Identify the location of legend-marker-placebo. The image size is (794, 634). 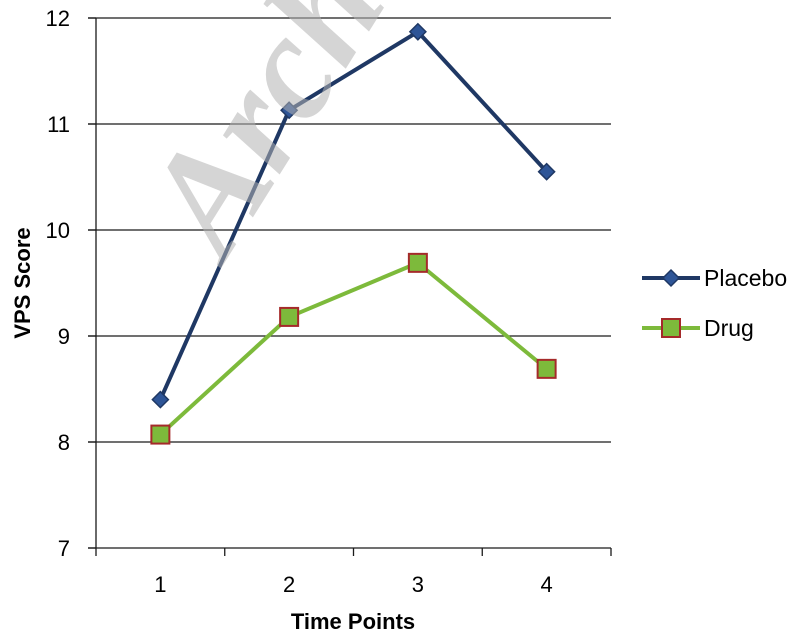
(671, 278).